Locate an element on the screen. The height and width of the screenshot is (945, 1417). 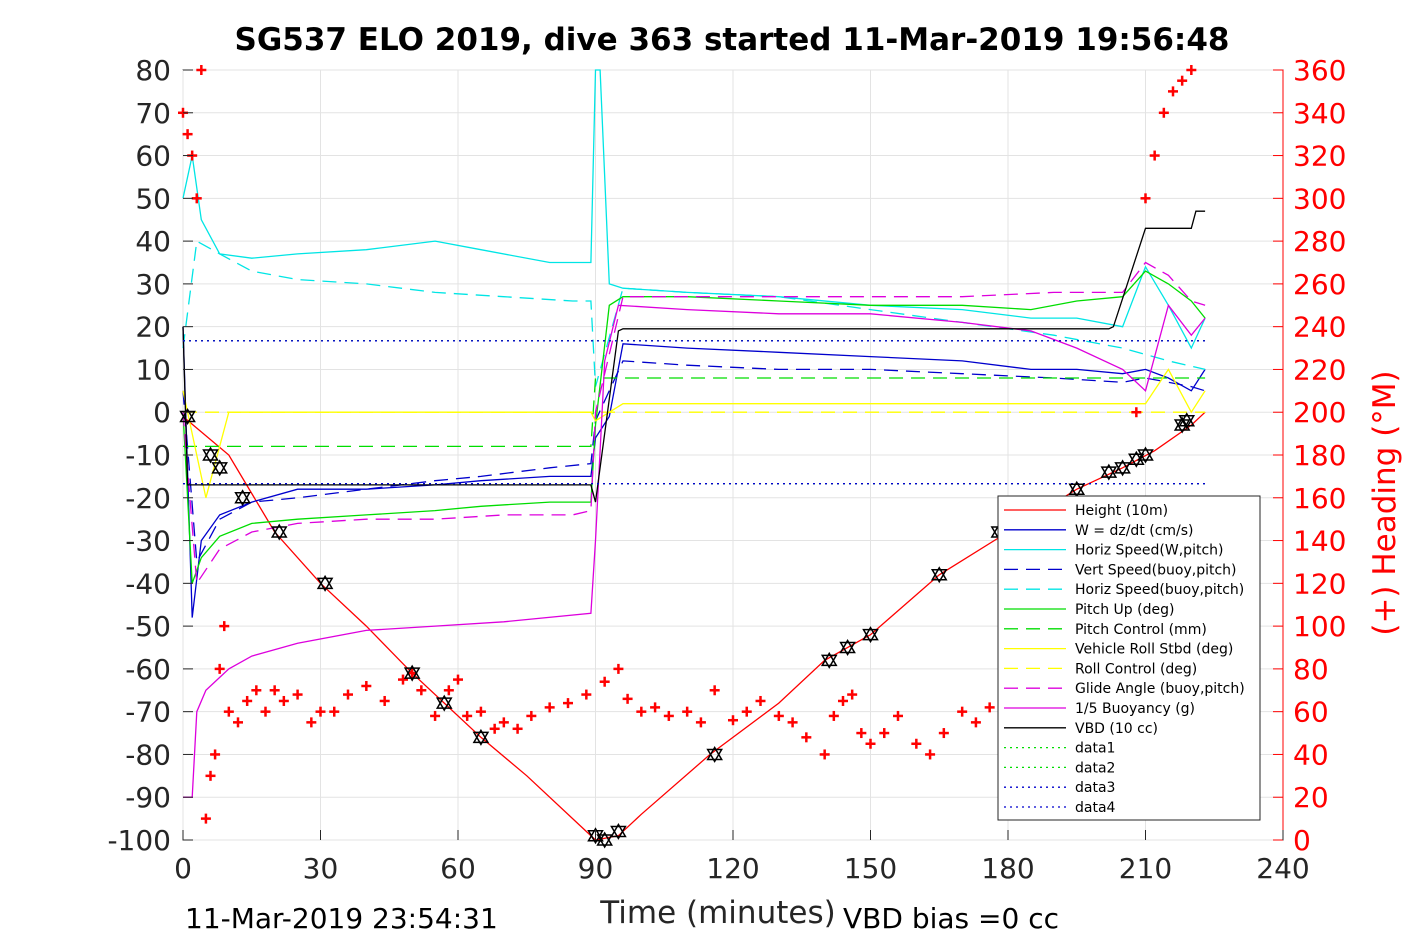
y-tick-label: -50 is located at coordinates (148, 626).